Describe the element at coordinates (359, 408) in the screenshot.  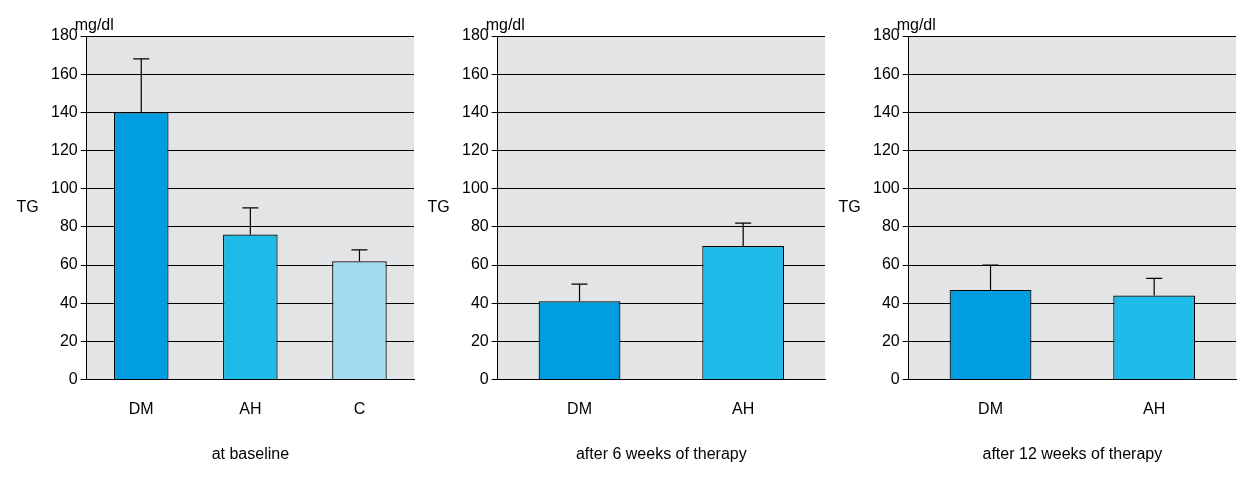
I see `x-tick-label: C` at that location.